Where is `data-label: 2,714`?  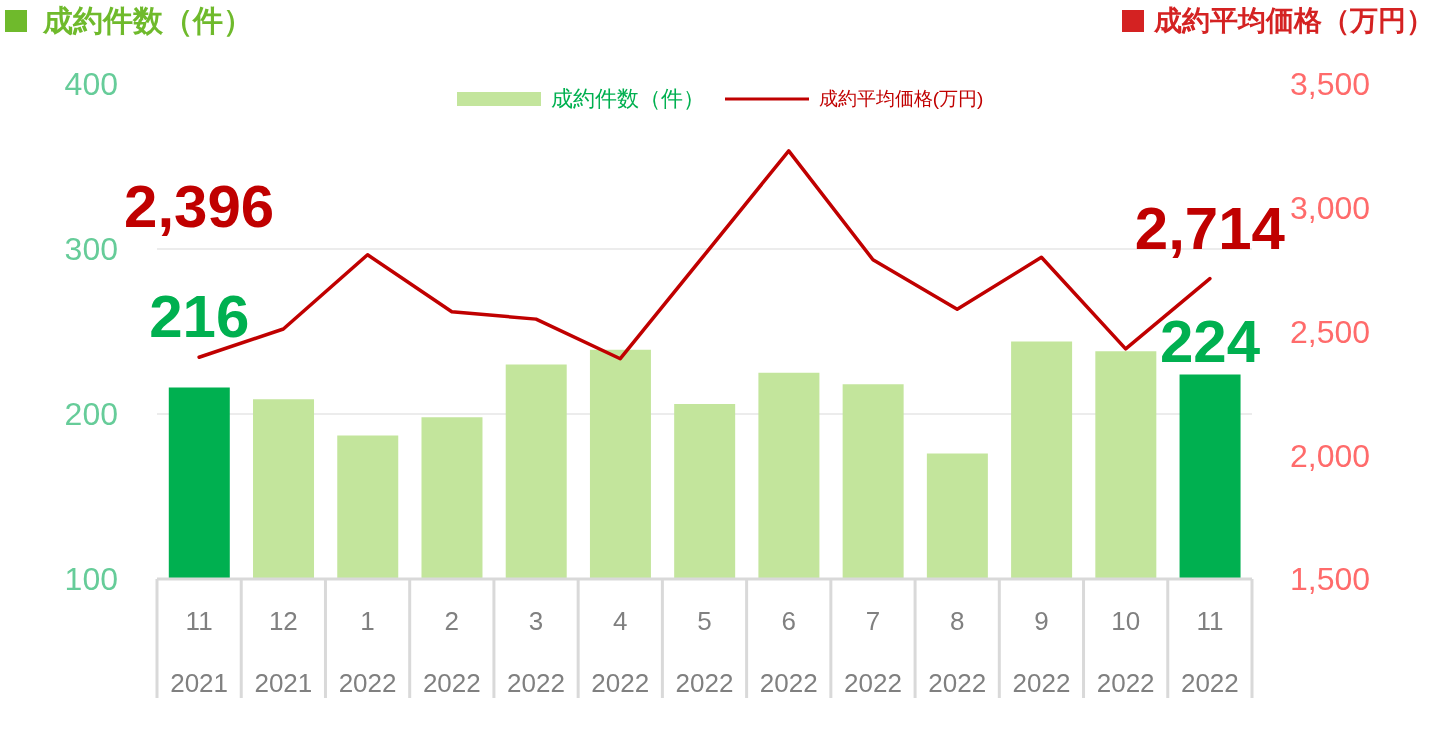
data-label: 2,714 is located at coordinates (1210, 228).